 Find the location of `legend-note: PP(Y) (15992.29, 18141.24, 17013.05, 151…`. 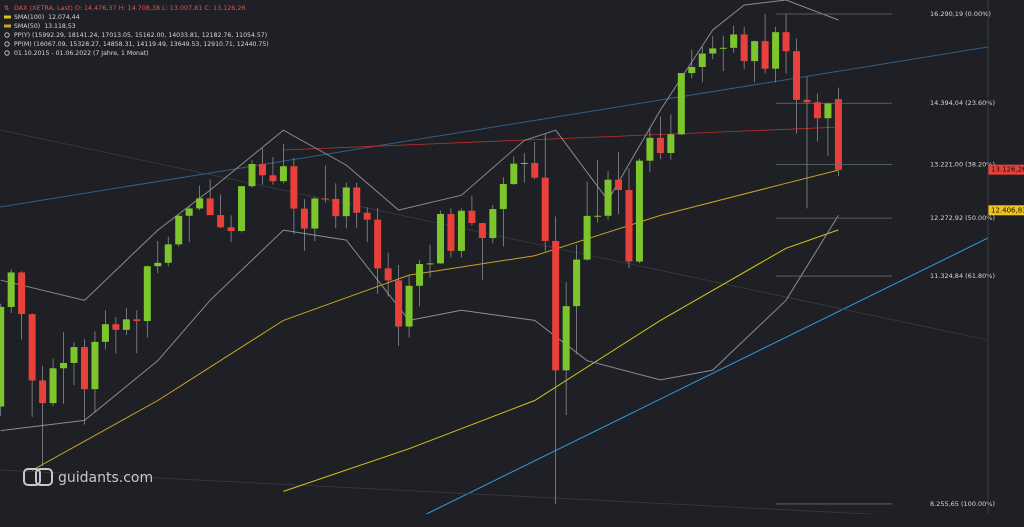

legend-note: PP(Y) (15992.29, 18141.24, 17013.05, 151… is located at coordinates (140, 35).